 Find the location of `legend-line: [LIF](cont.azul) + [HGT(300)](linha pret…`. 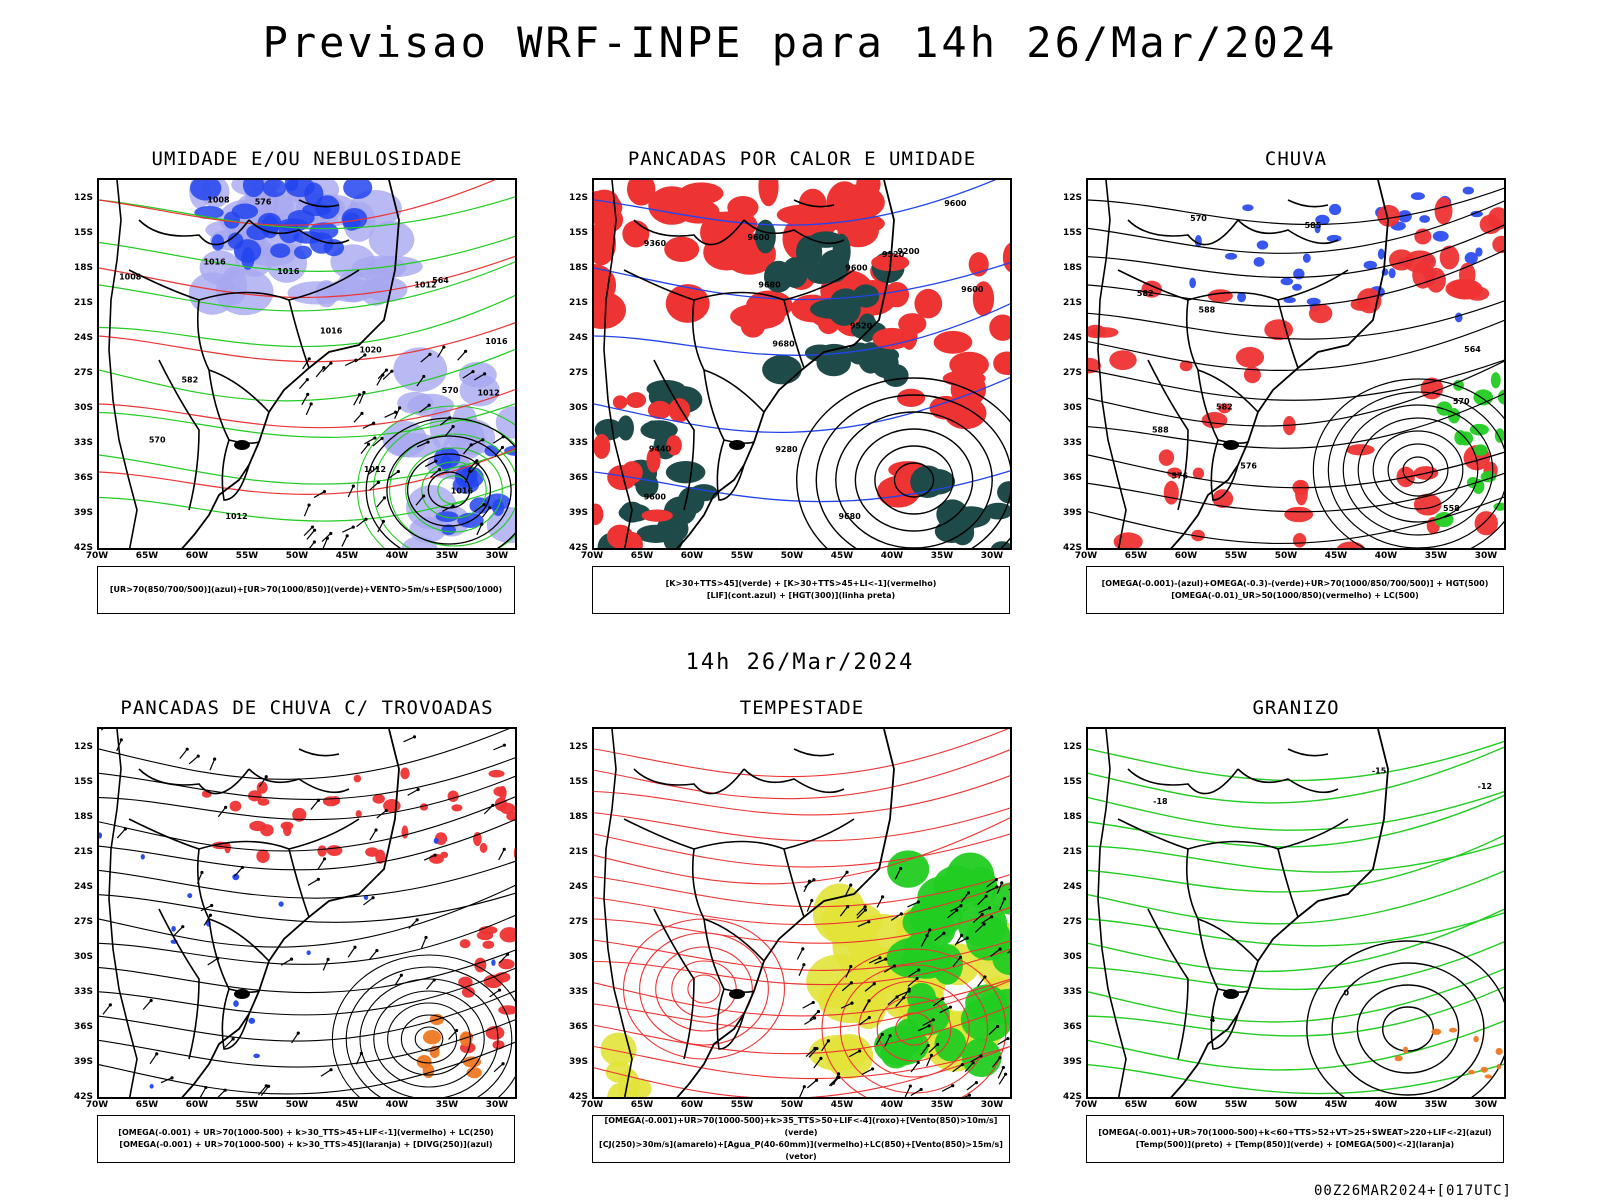

legend-line: [LIF](cont.azul) + [HGT(300)](linha pret… is located at coordinates (801, 595).